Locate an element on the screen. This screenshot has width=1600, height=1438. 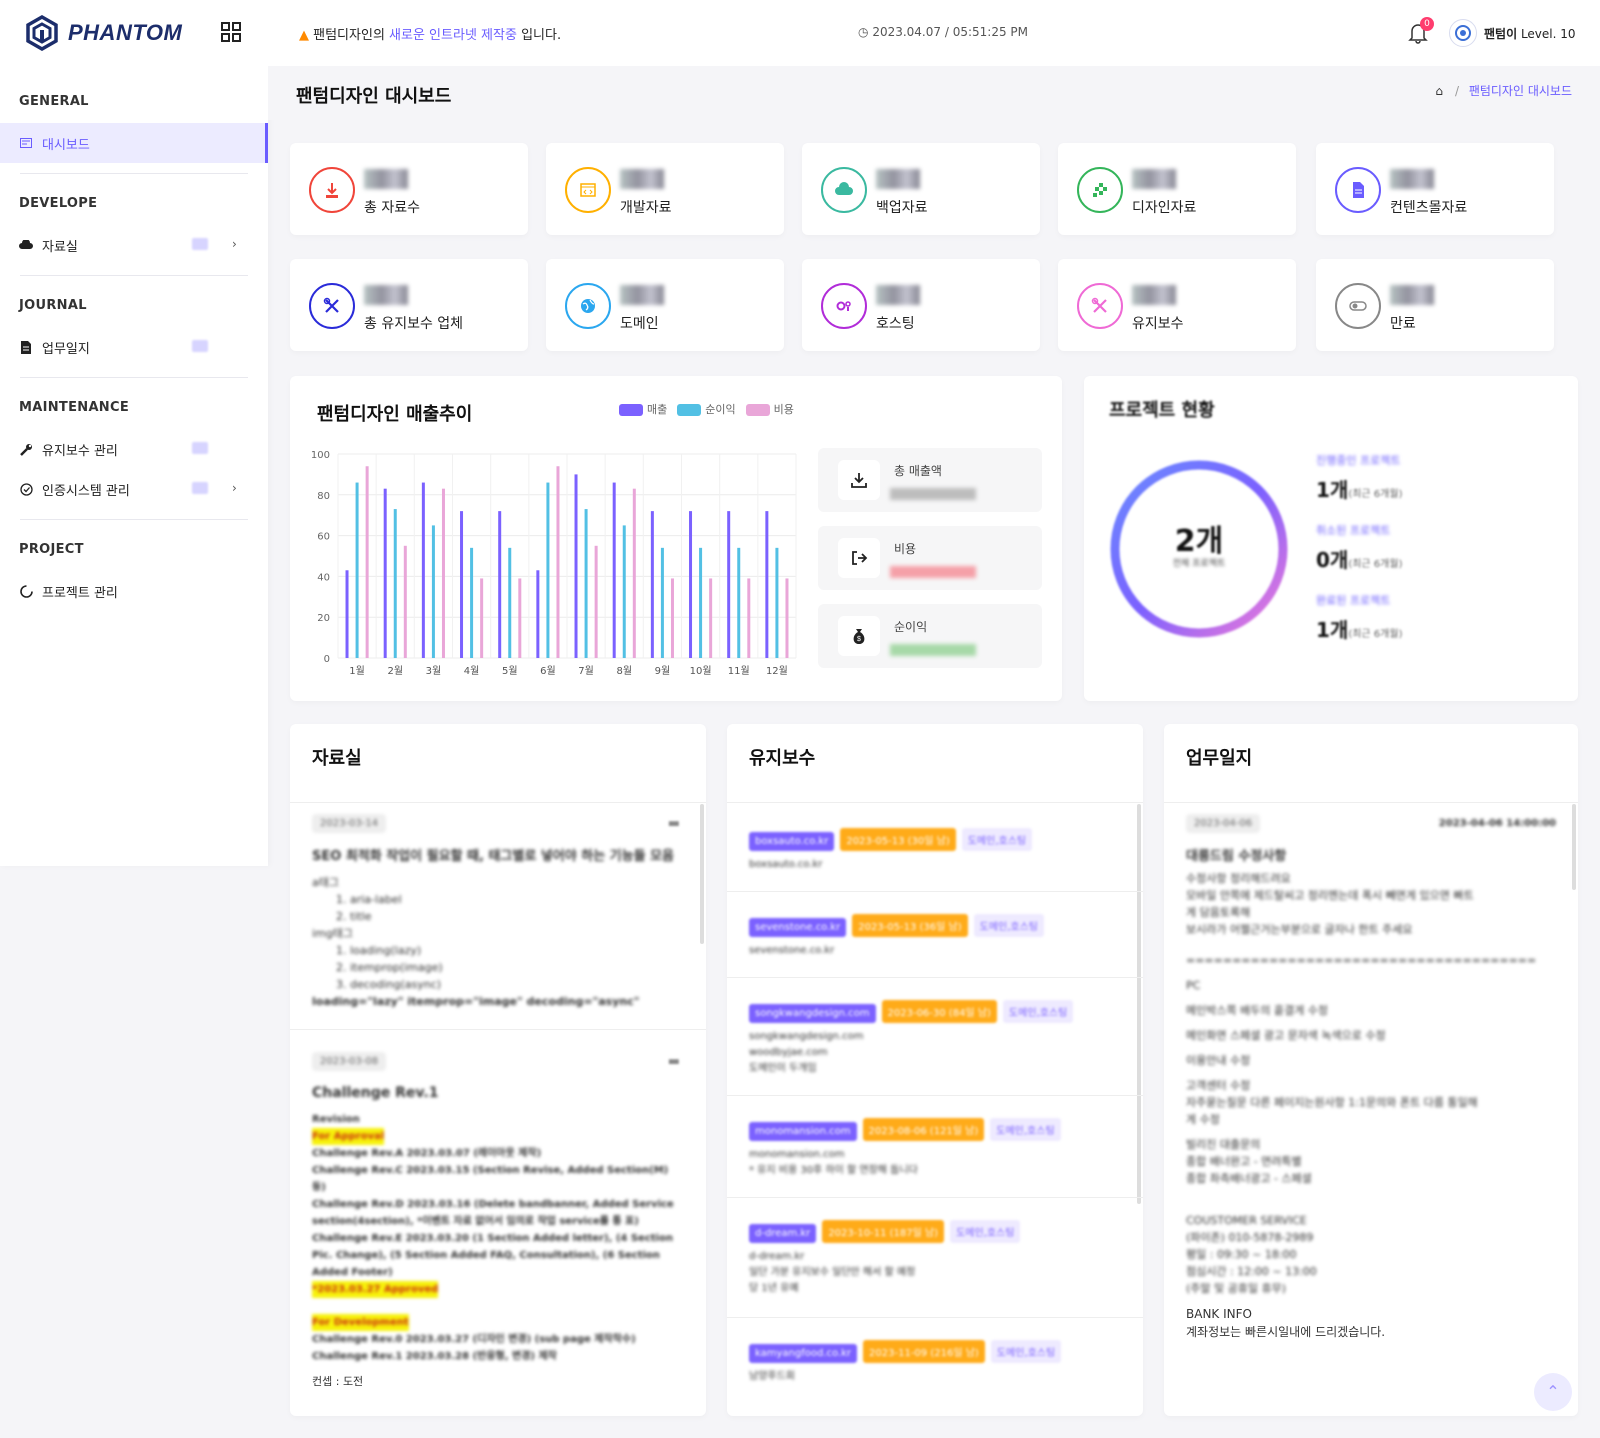
post-line: 3. decoding(async) is located at coordinates (389, 984).